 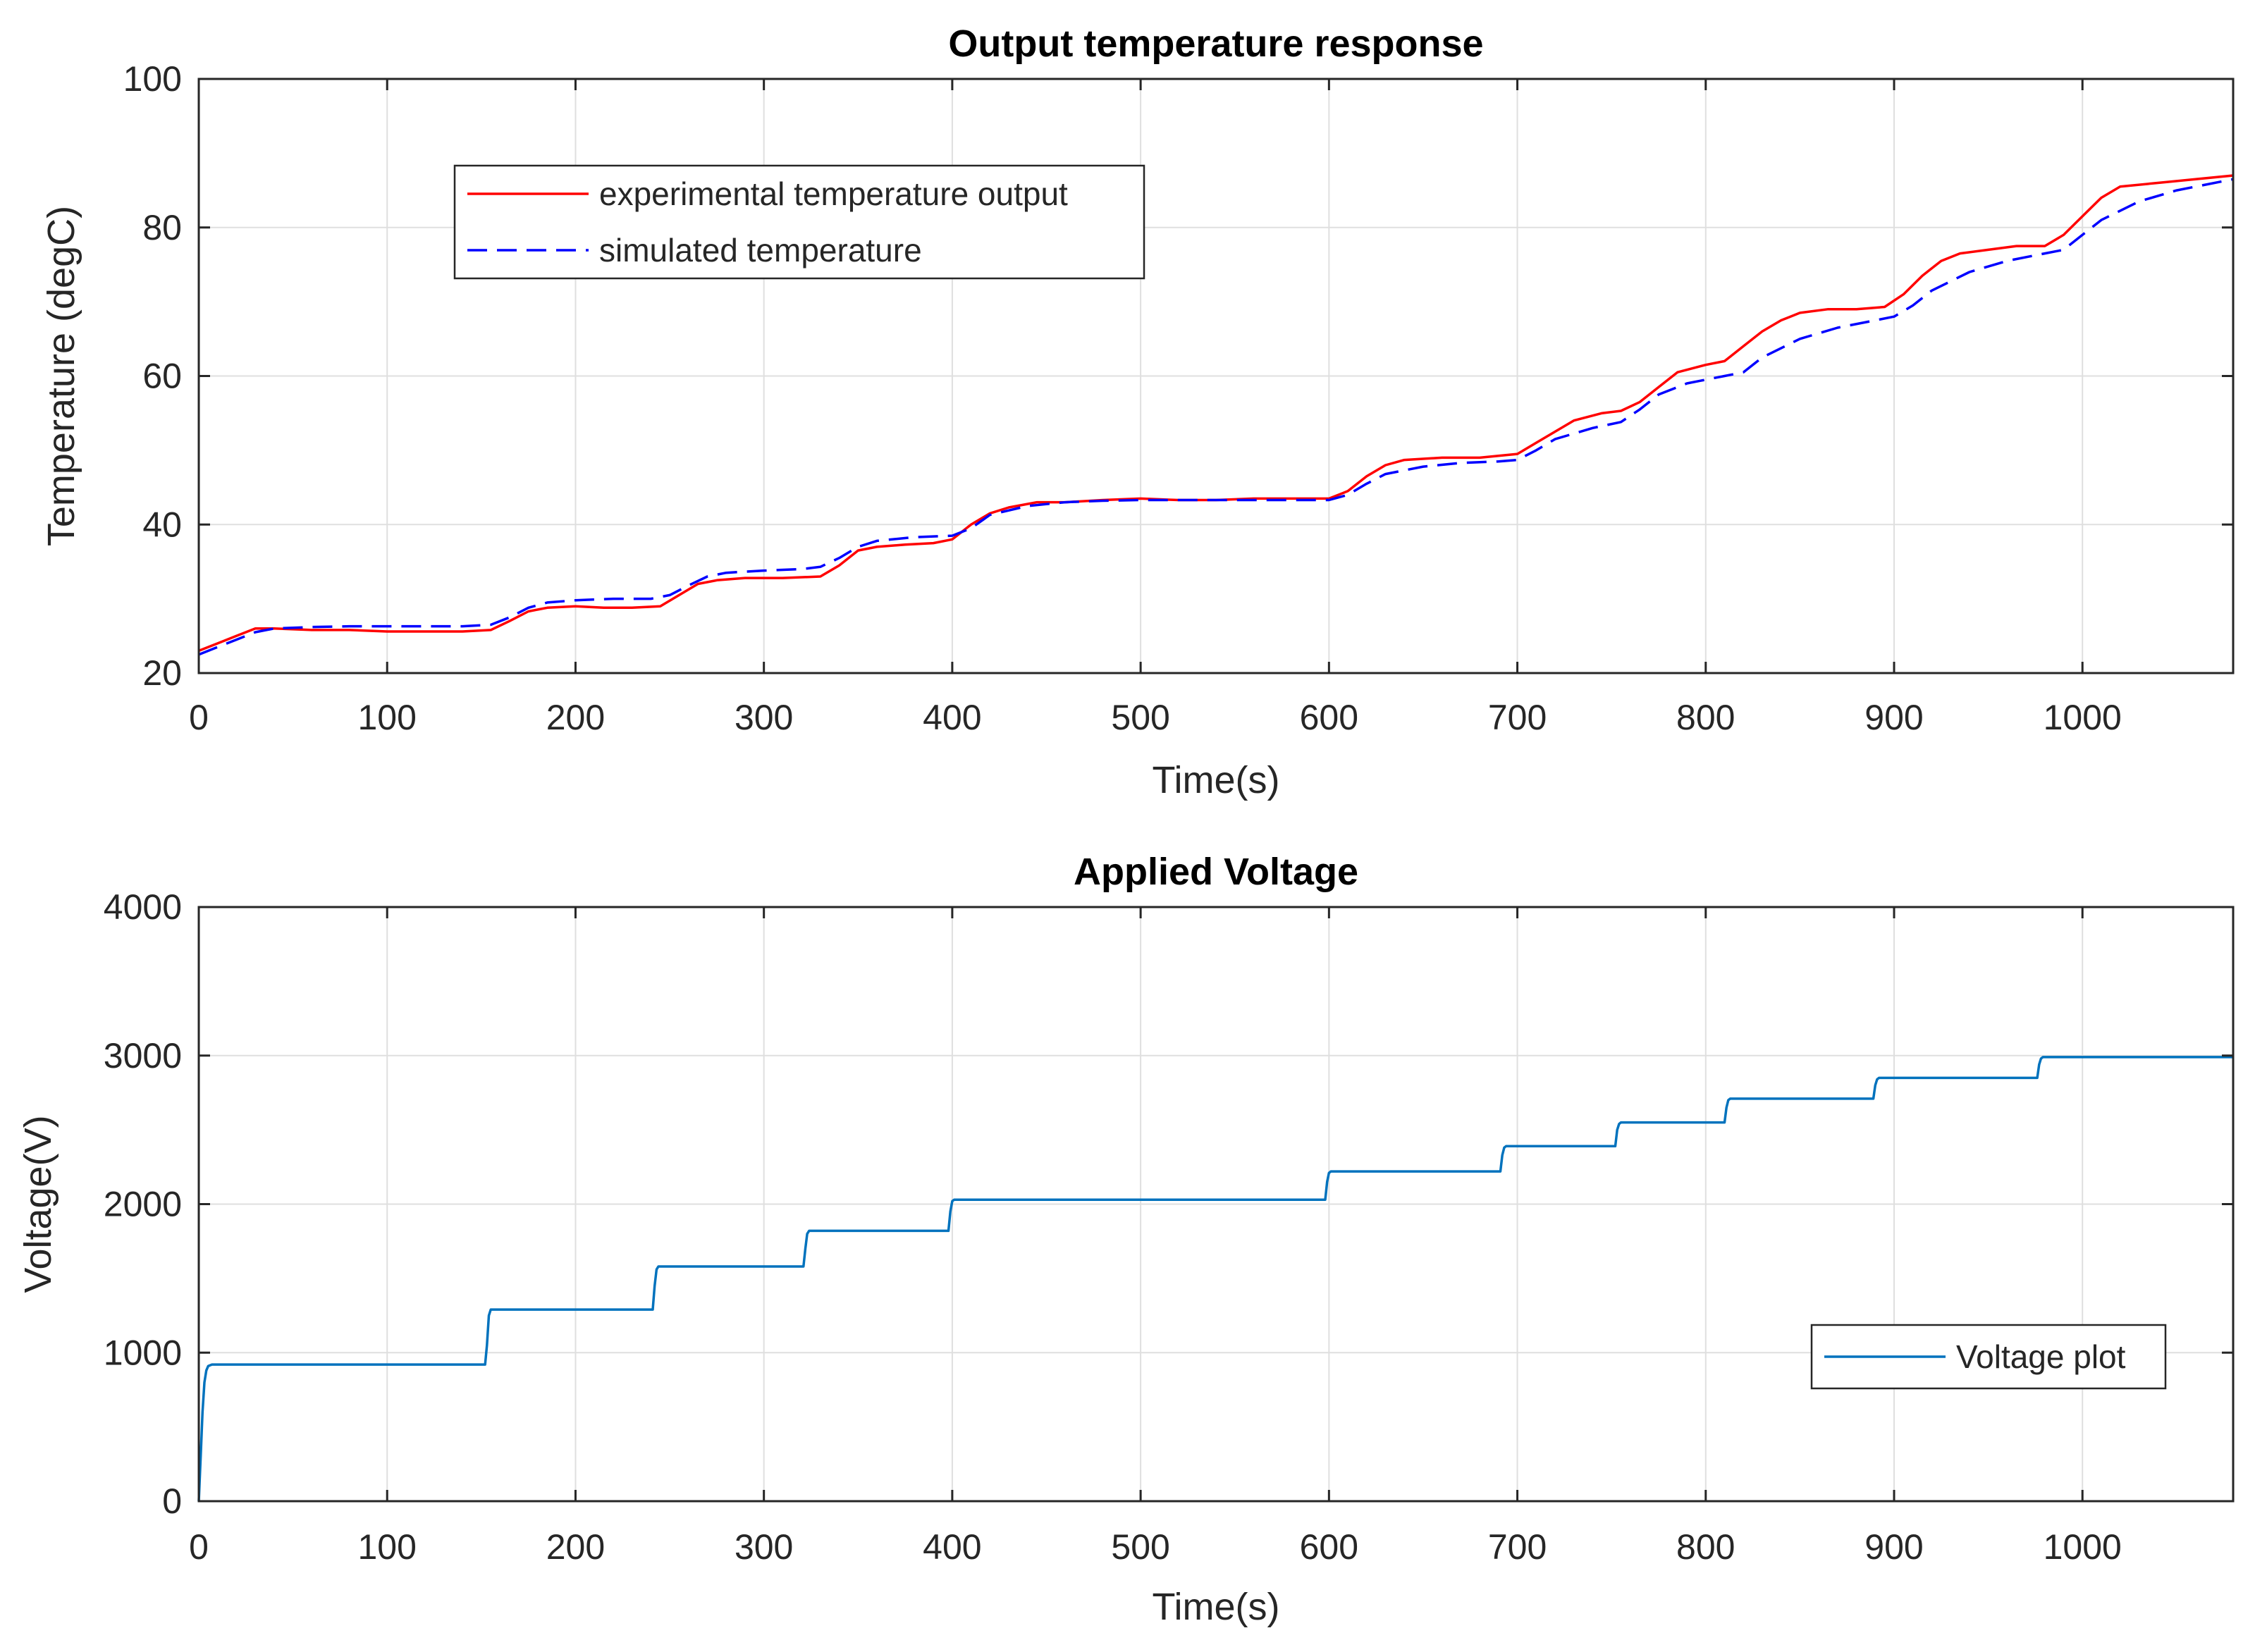 What do you see at coordinates (172, 1501) in the screenshot?
I see `y-tick-label: 0` at bounding box center [172, 1501].